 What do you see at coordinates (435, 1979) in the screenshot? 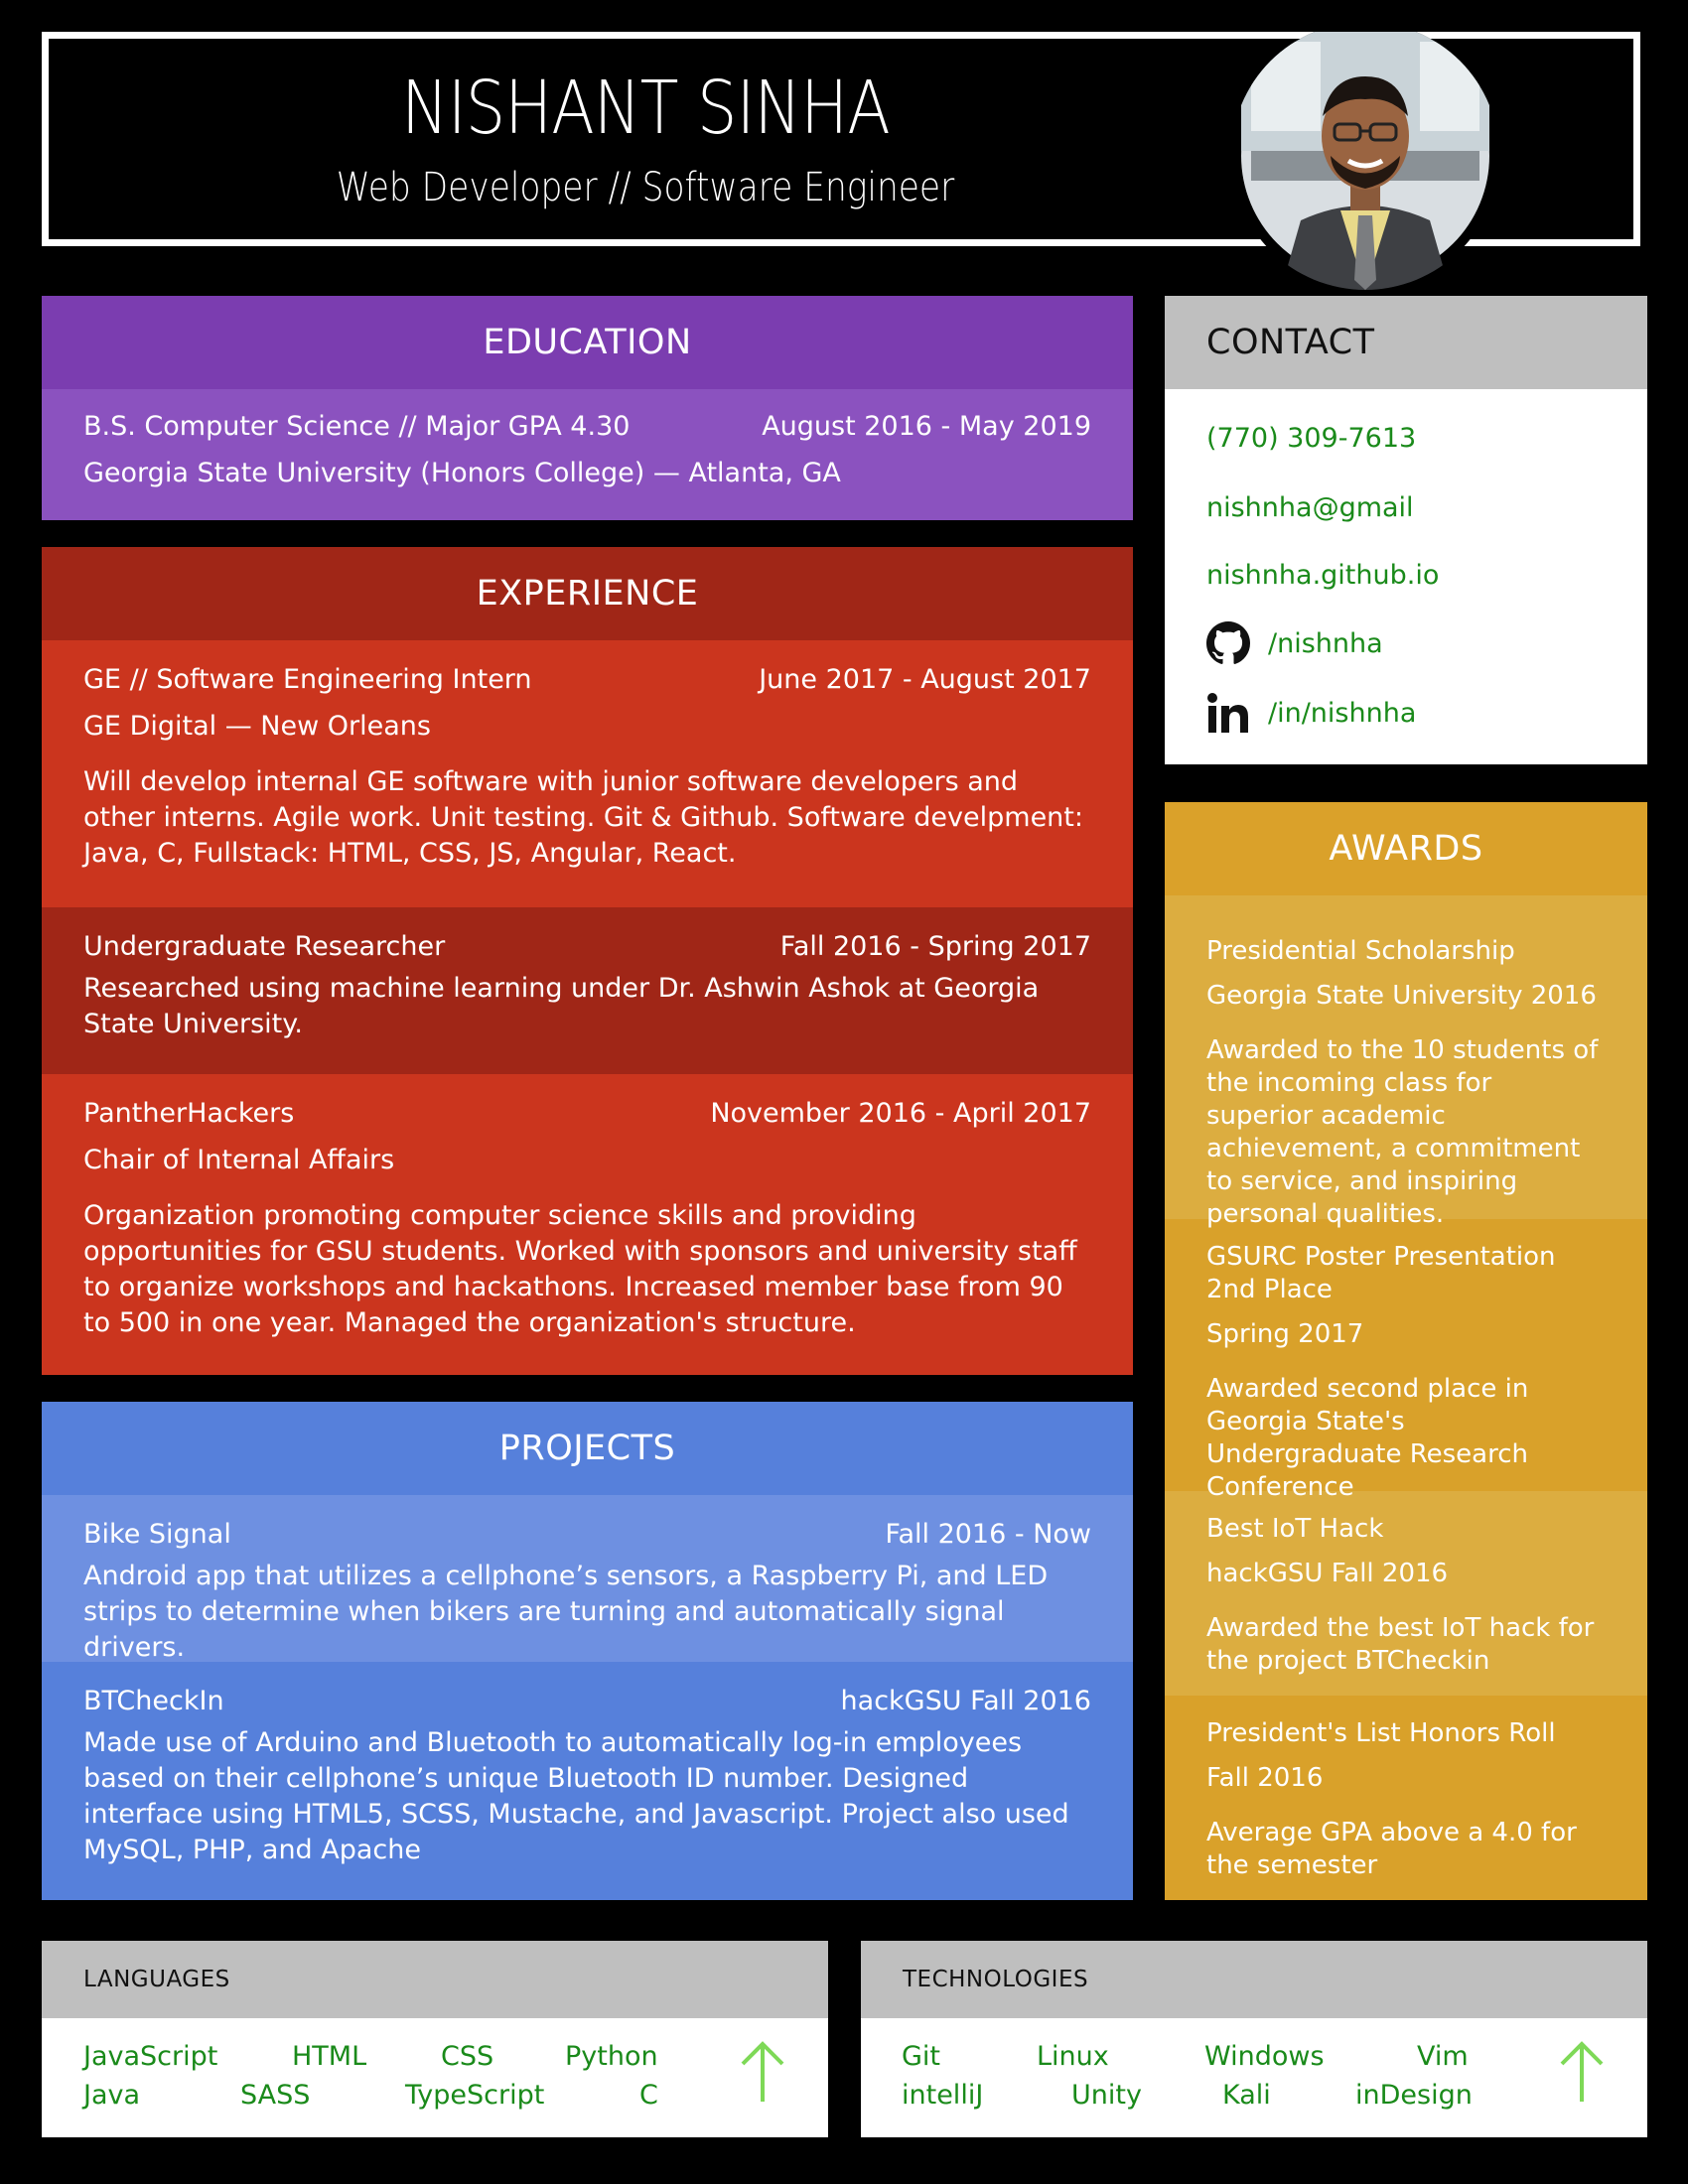
I see `languages-title: LANGUAGES` at bounding box center [435, 1979].